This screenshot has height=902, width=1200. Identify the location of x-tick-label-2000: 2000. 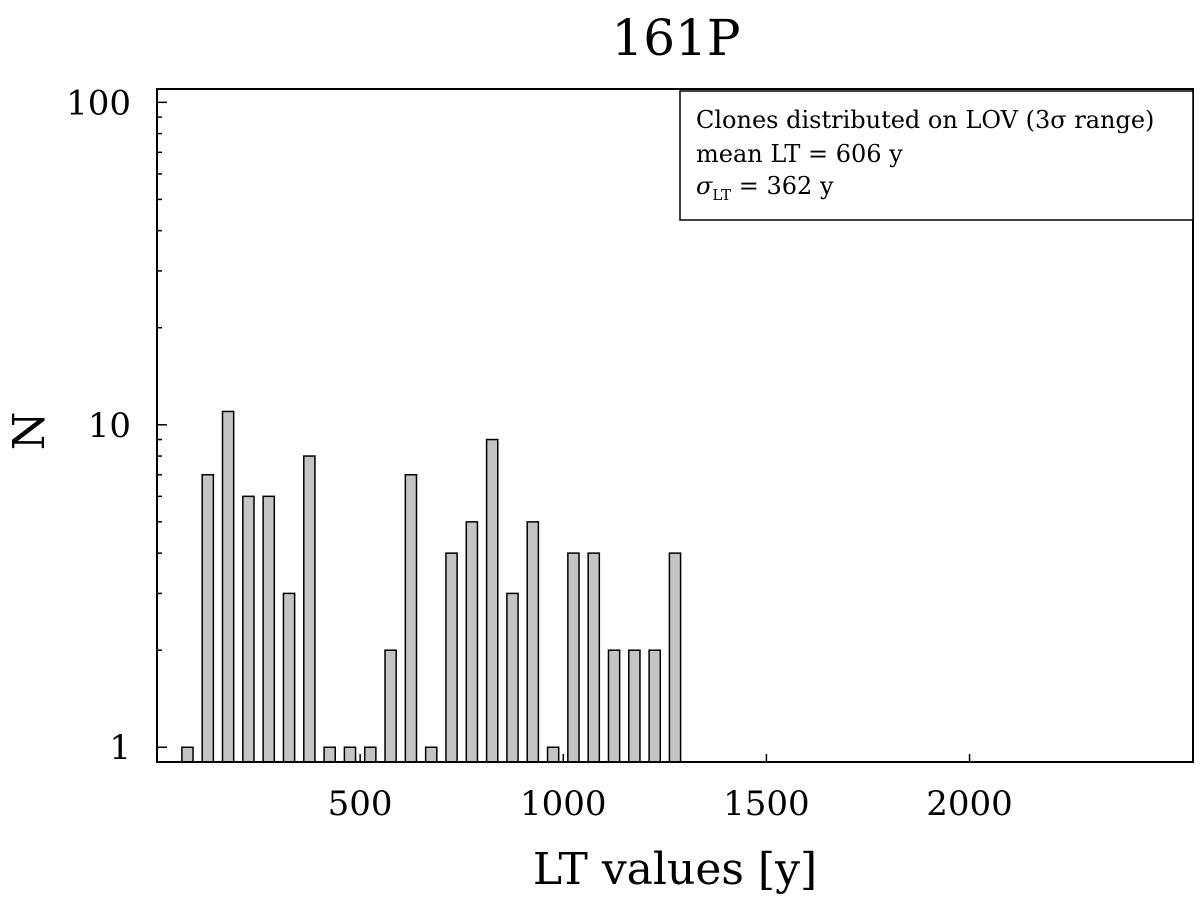
(969, 804).